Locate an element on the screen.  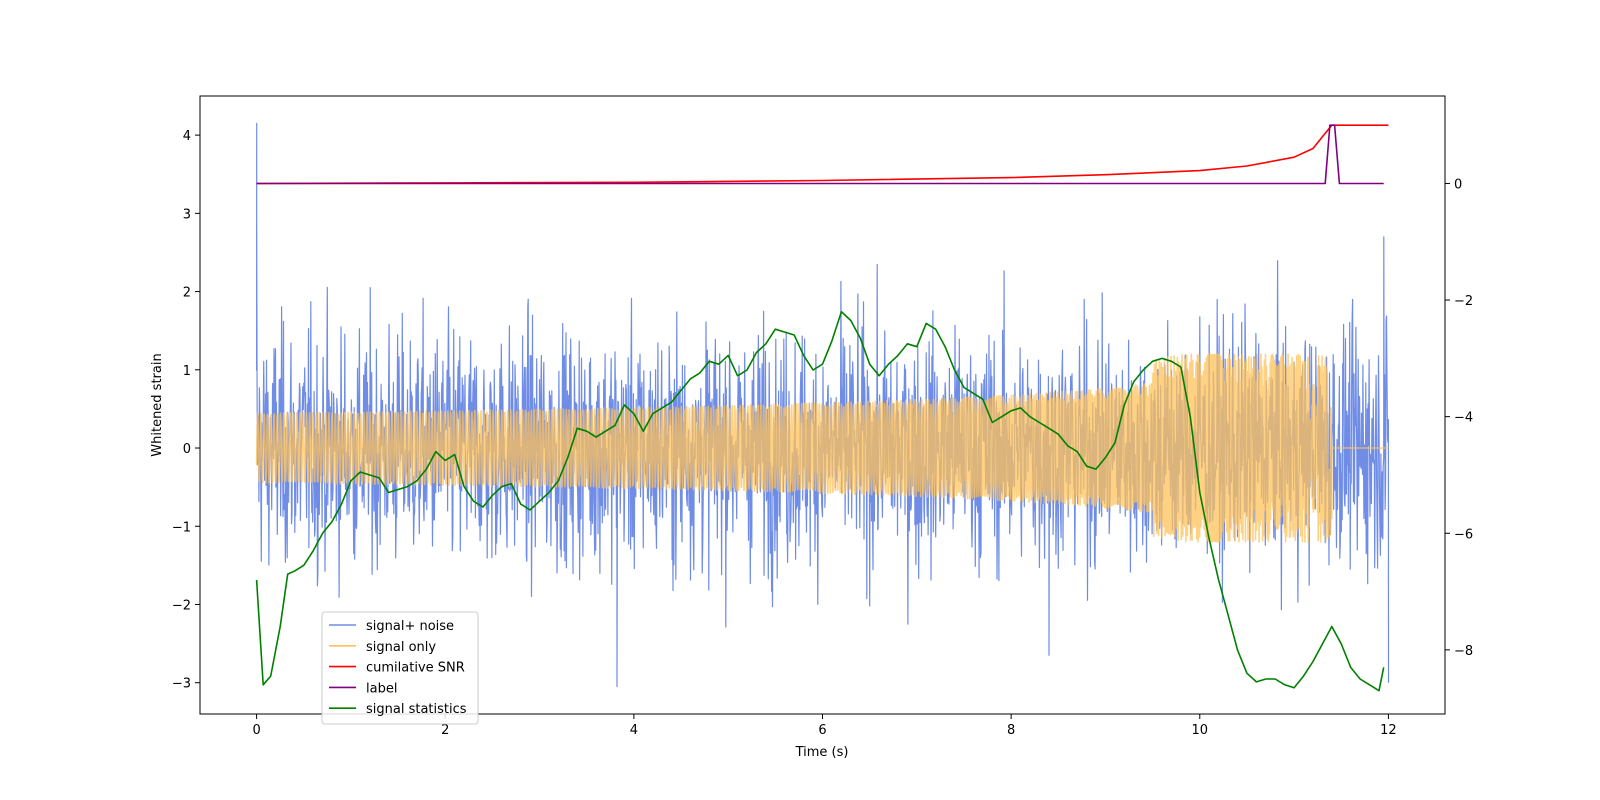
y-tick-label: −2 is located at coordinates (181, 605).